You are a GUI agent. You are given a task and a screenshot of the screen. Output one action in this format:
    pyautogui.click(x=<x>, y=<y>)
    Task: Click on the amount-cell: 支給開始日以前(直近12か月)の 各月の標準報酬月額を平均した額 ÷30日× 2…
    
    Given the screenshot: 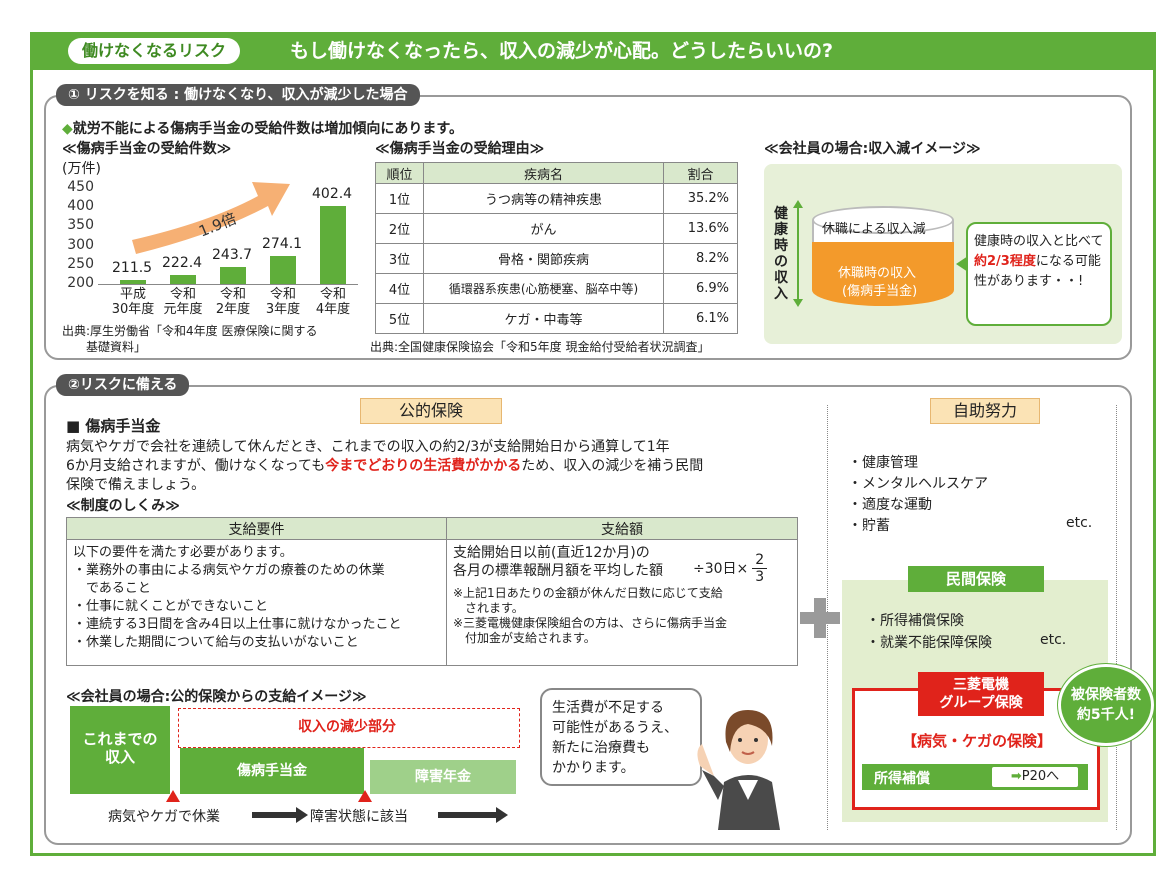 What is the action you would take?
    pyautogui.click(x=622, y=602)
    